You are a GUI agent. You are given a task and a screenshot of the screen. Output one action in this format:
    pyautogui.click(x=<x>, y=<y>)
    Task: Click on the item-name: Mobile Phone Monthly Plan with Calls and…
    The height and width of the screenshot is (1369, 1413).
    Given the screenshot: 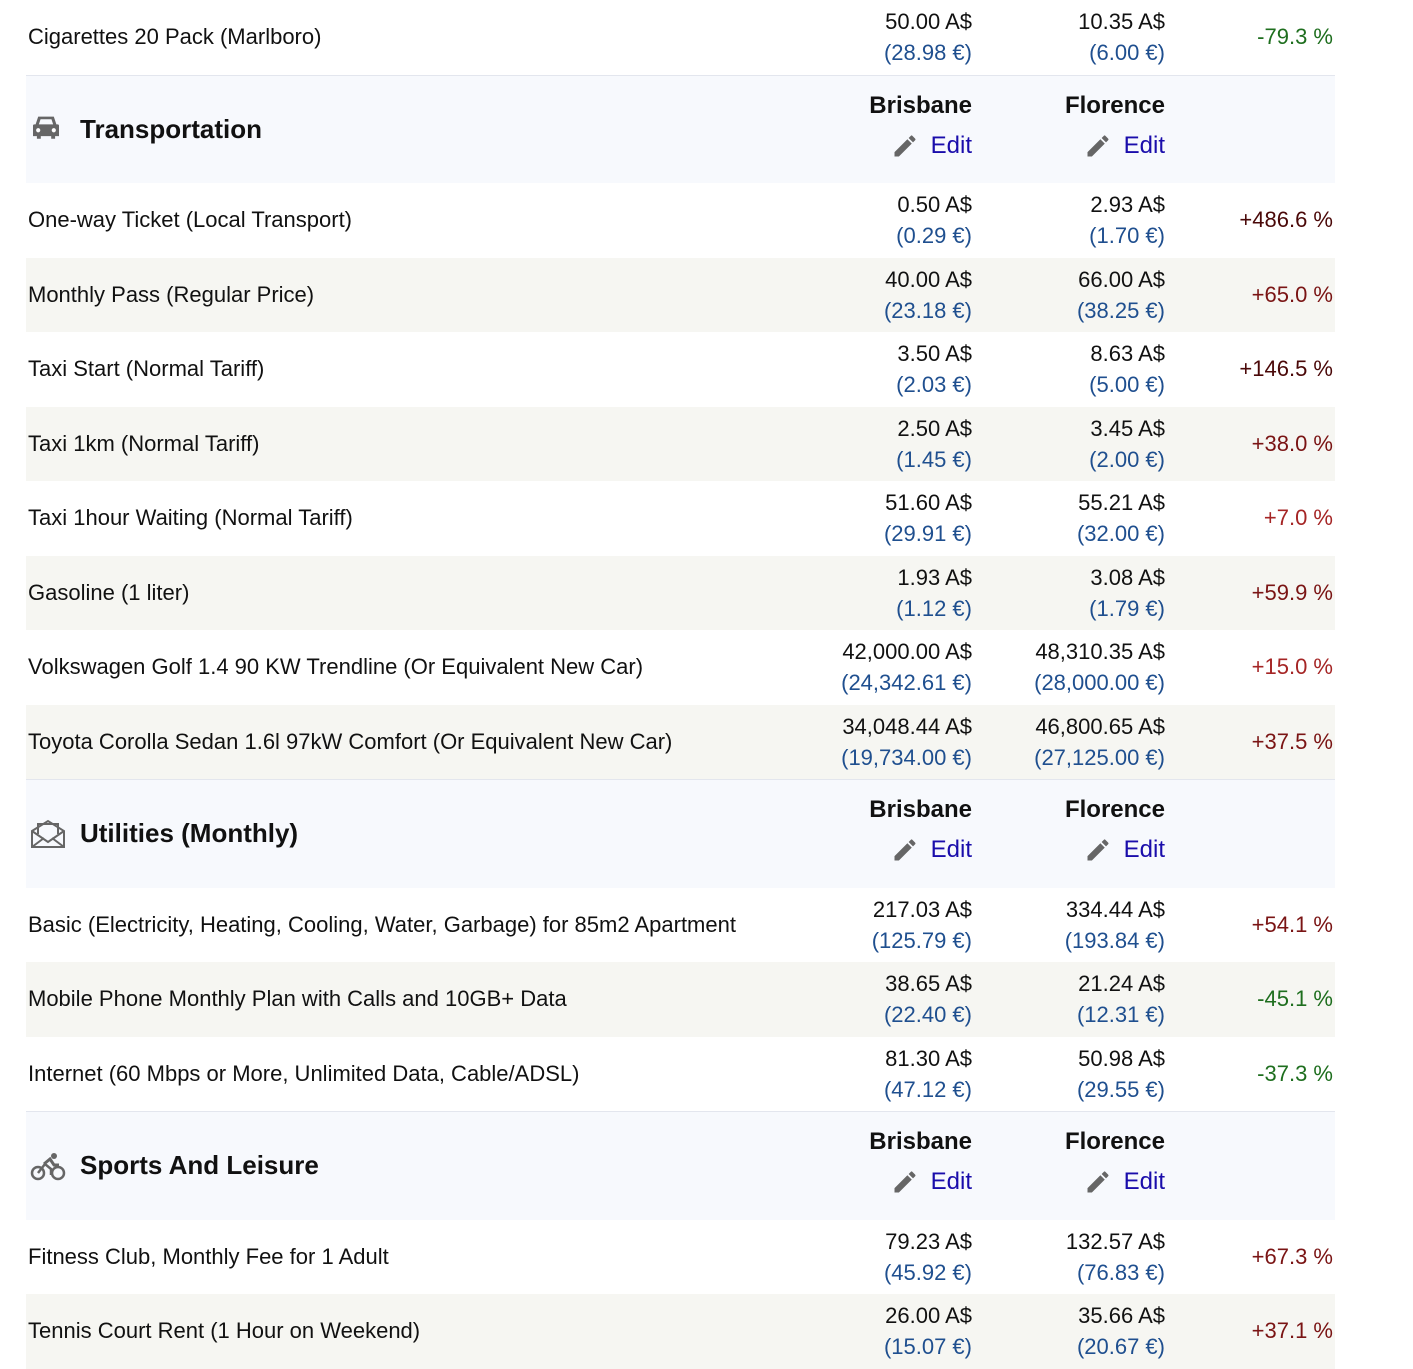 What is the action you would take?
    pyautogui.click(x=297, y=999)
    